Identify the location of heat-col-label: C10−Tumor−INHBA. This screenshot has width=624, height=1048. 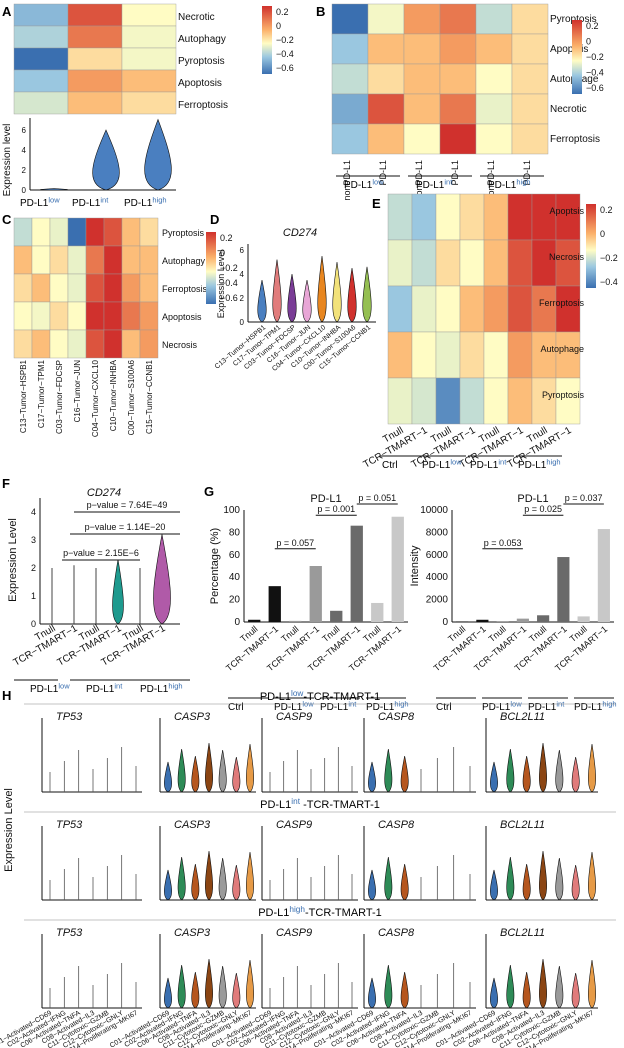
(113, 395).